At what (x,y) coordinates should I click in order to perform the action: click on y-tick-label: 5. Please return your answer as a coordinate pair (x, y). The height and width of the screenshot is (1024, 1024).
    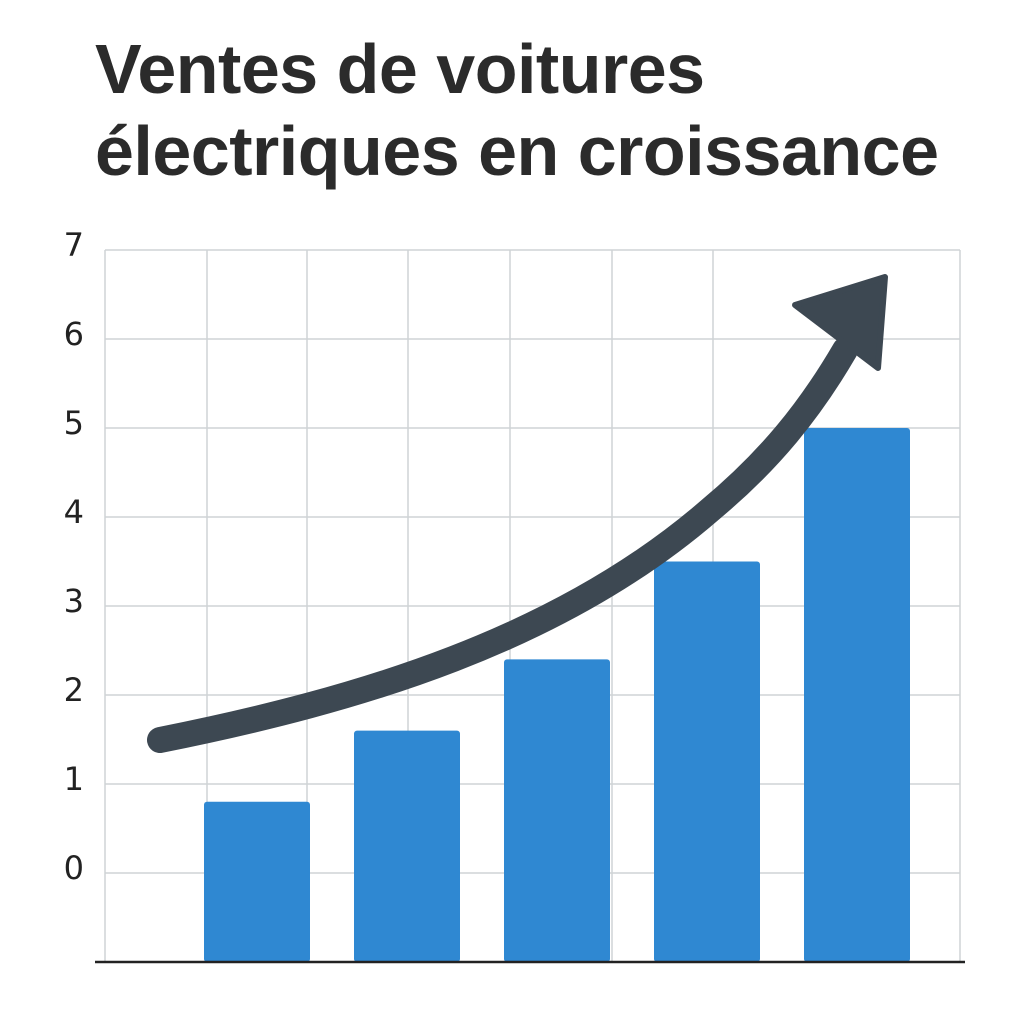
    Looking at the image, I should click on (74, 423).